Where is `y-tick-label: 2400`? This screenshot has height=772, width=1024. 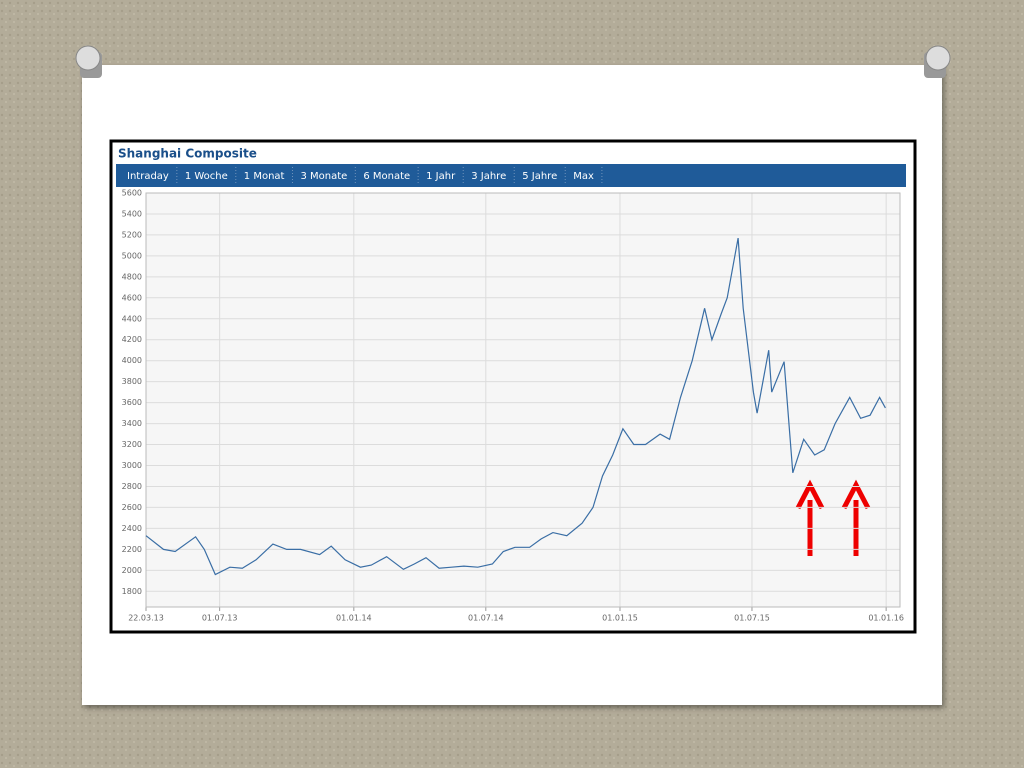 y-tick-label: 2400 is located at coordinates (132, 528).